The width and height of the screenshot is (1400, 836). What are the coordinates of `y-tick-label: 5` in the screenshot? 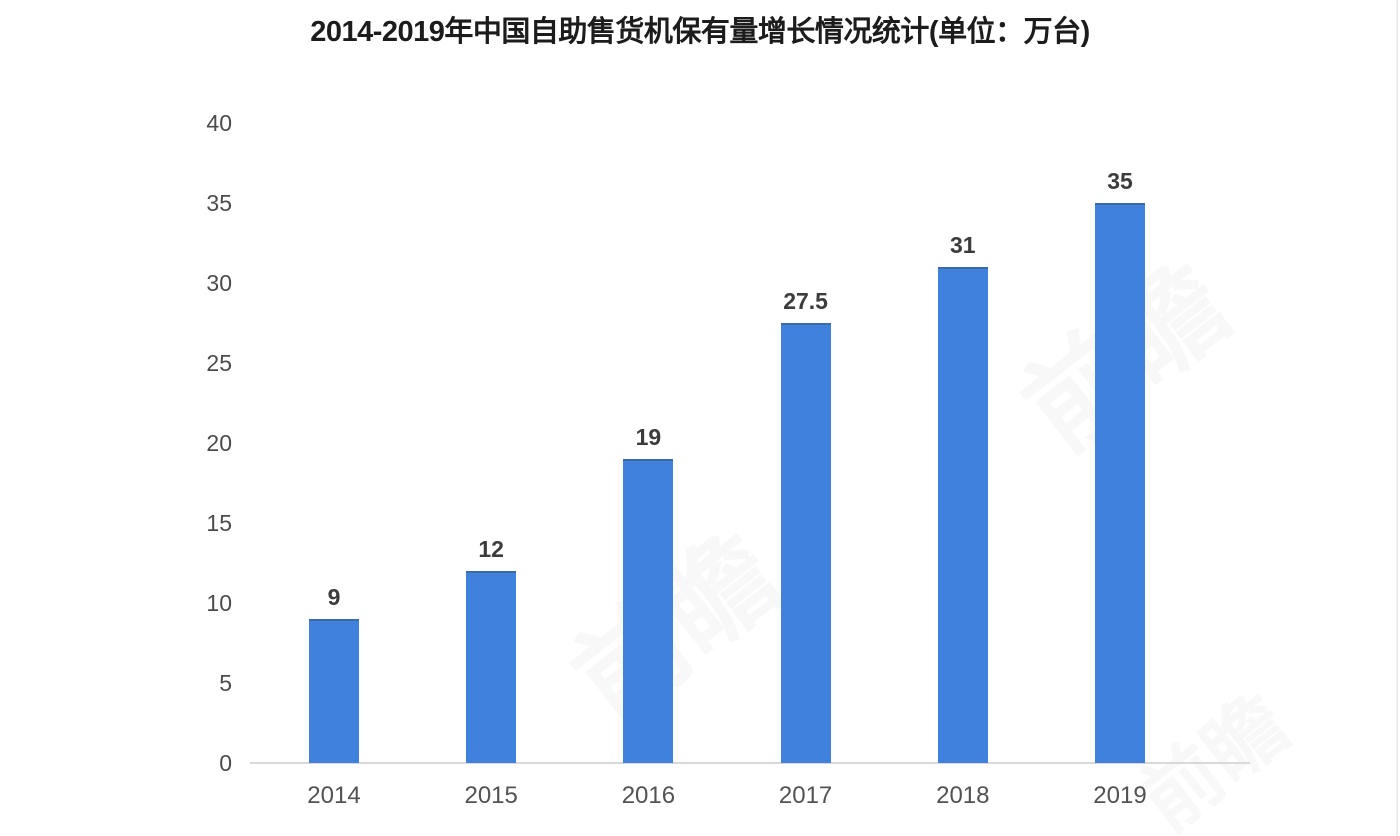 It's located at (225, 683).